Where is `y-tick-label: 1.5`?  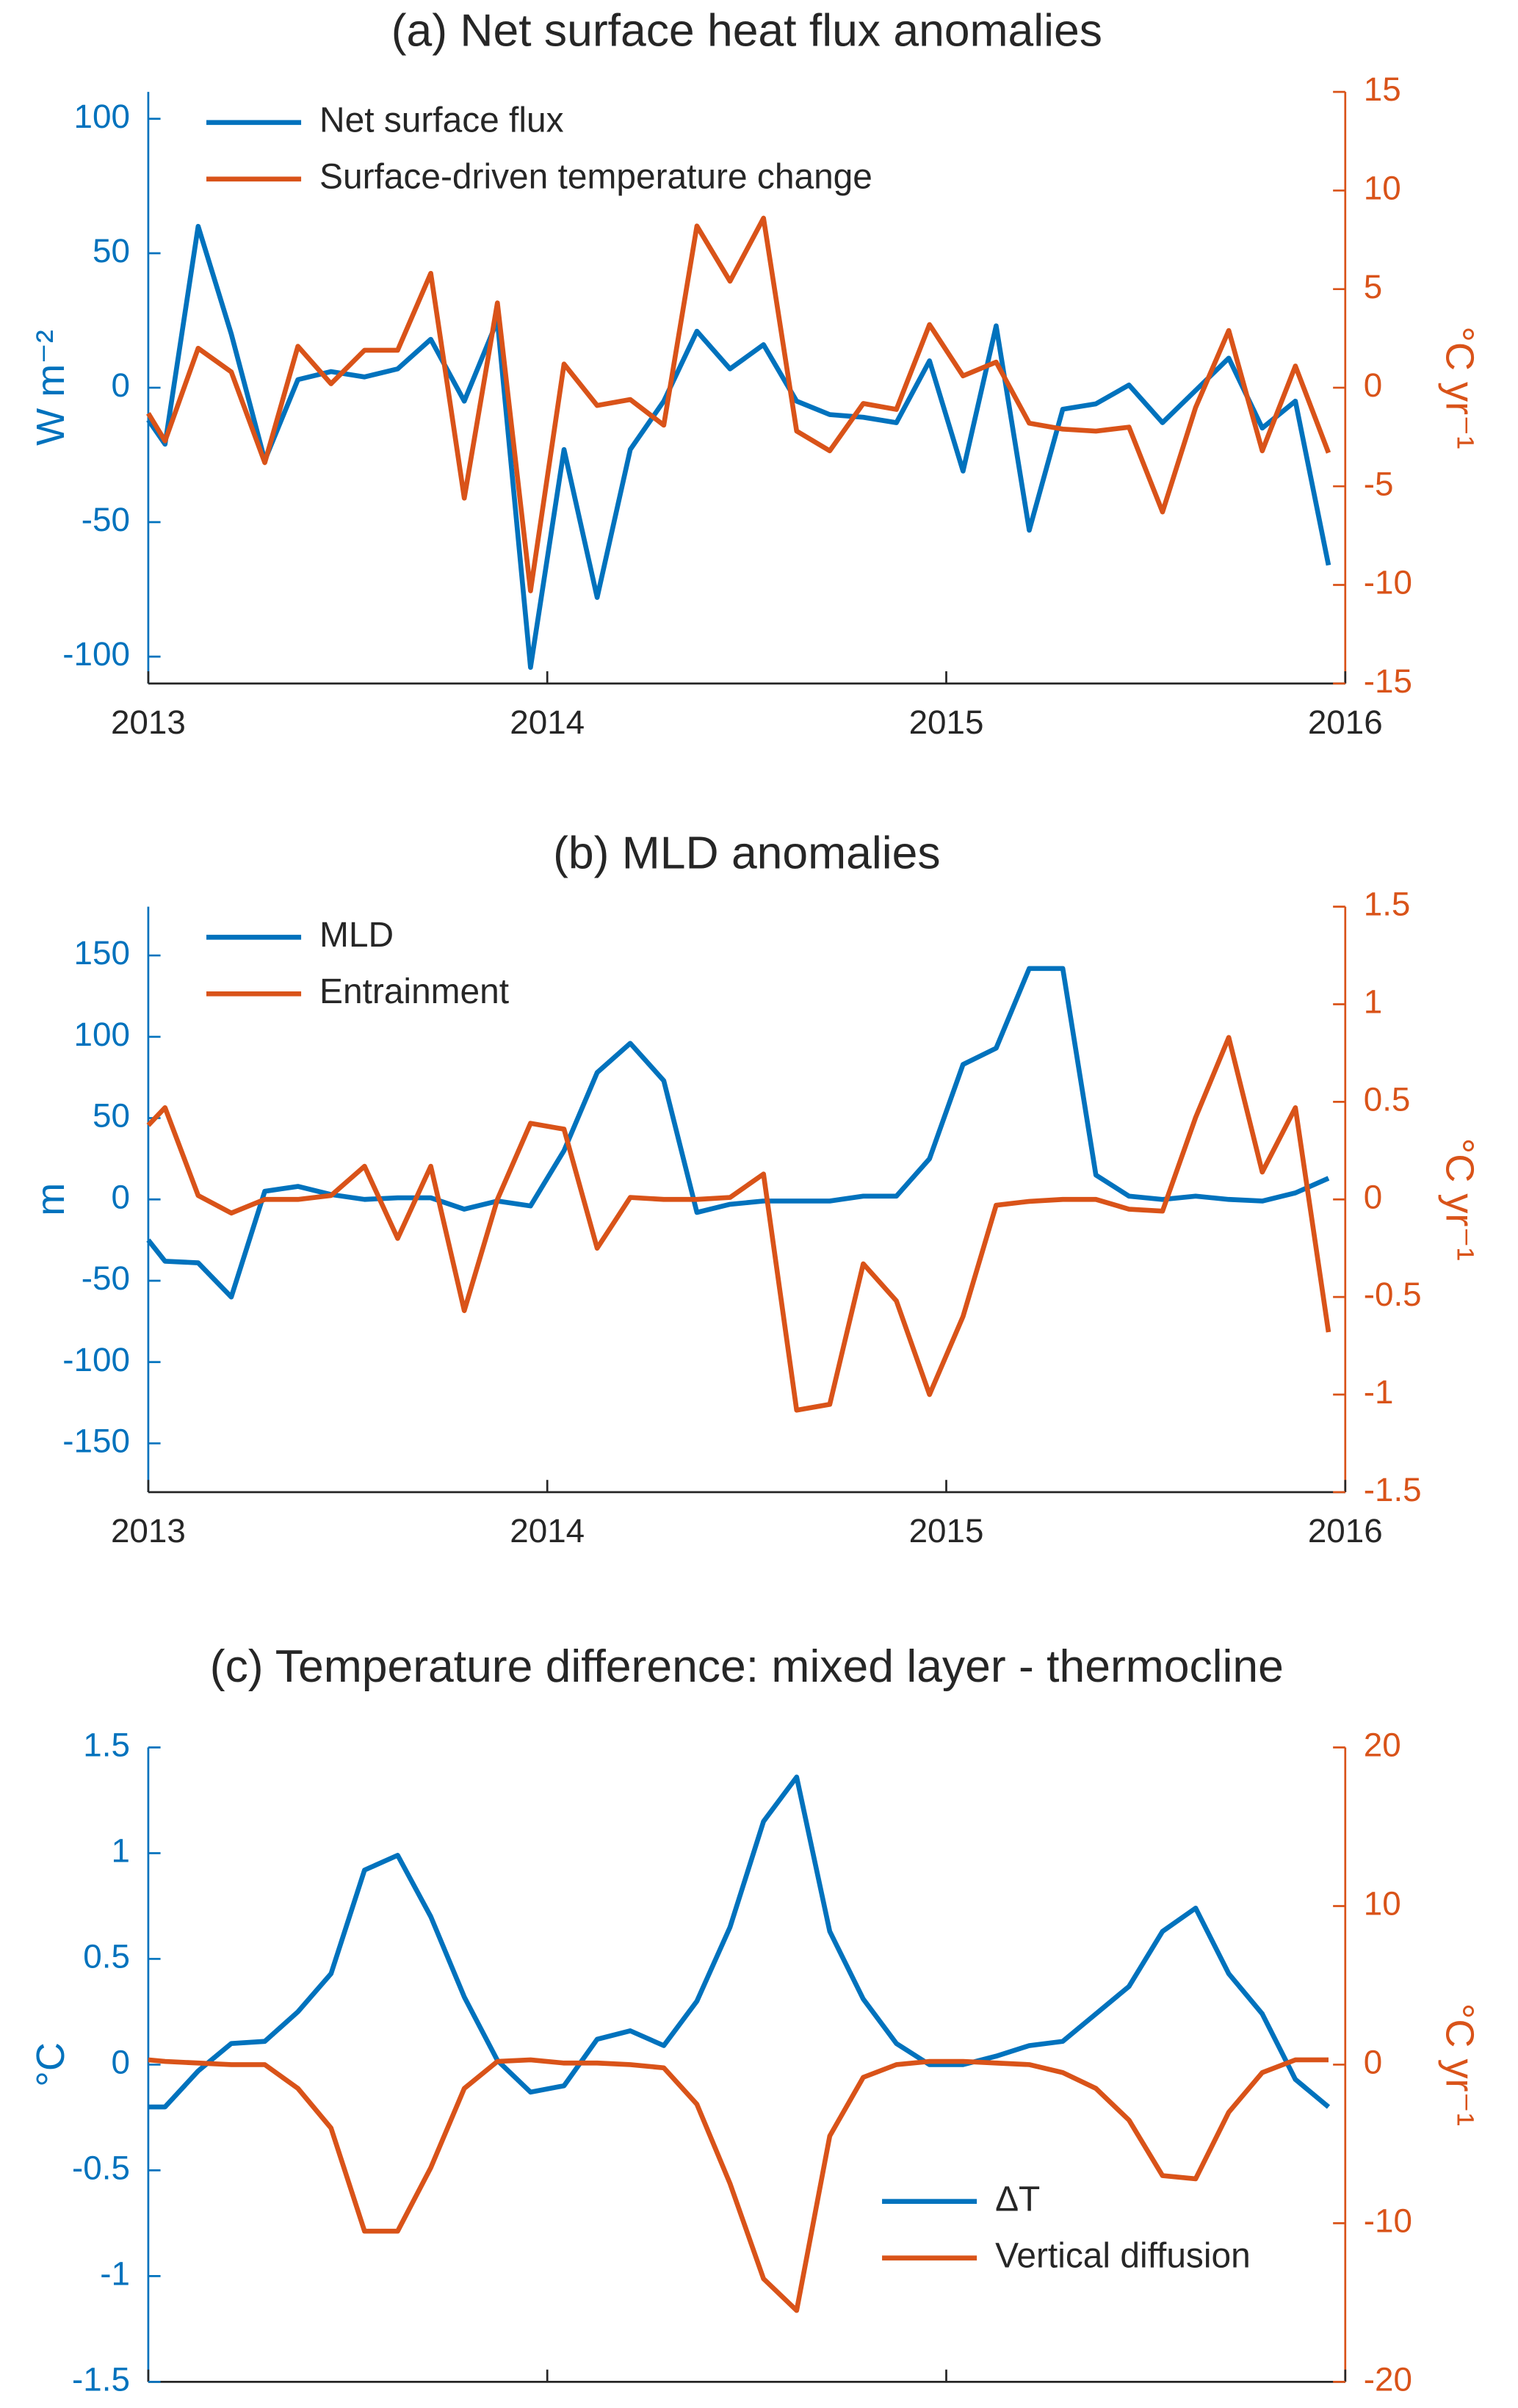
y-tick-label: 1.5 is located at coordinates (106, 1745).